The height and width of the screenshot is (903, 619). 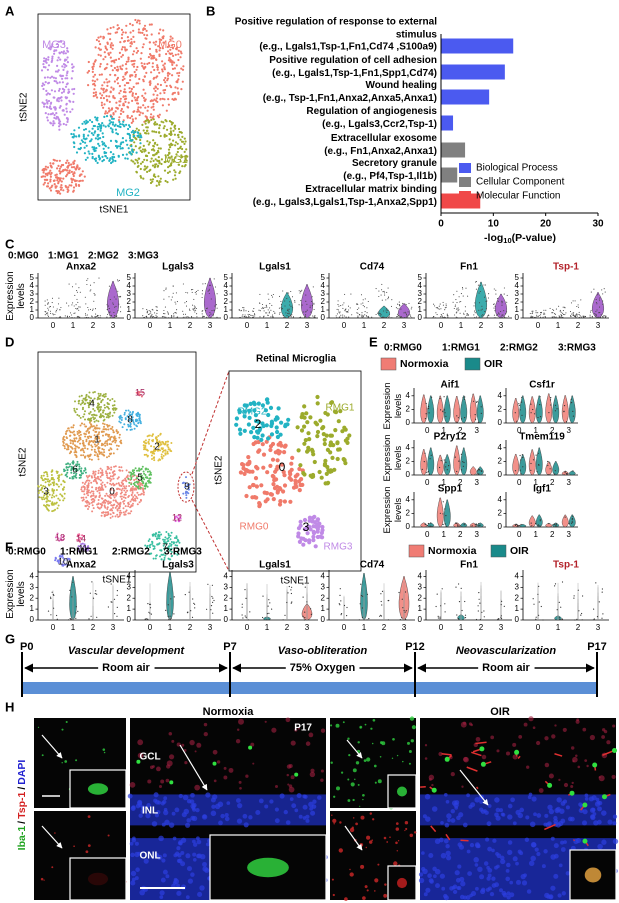 I want to click on x-tick-label: 3, so click(x=569, y=482).